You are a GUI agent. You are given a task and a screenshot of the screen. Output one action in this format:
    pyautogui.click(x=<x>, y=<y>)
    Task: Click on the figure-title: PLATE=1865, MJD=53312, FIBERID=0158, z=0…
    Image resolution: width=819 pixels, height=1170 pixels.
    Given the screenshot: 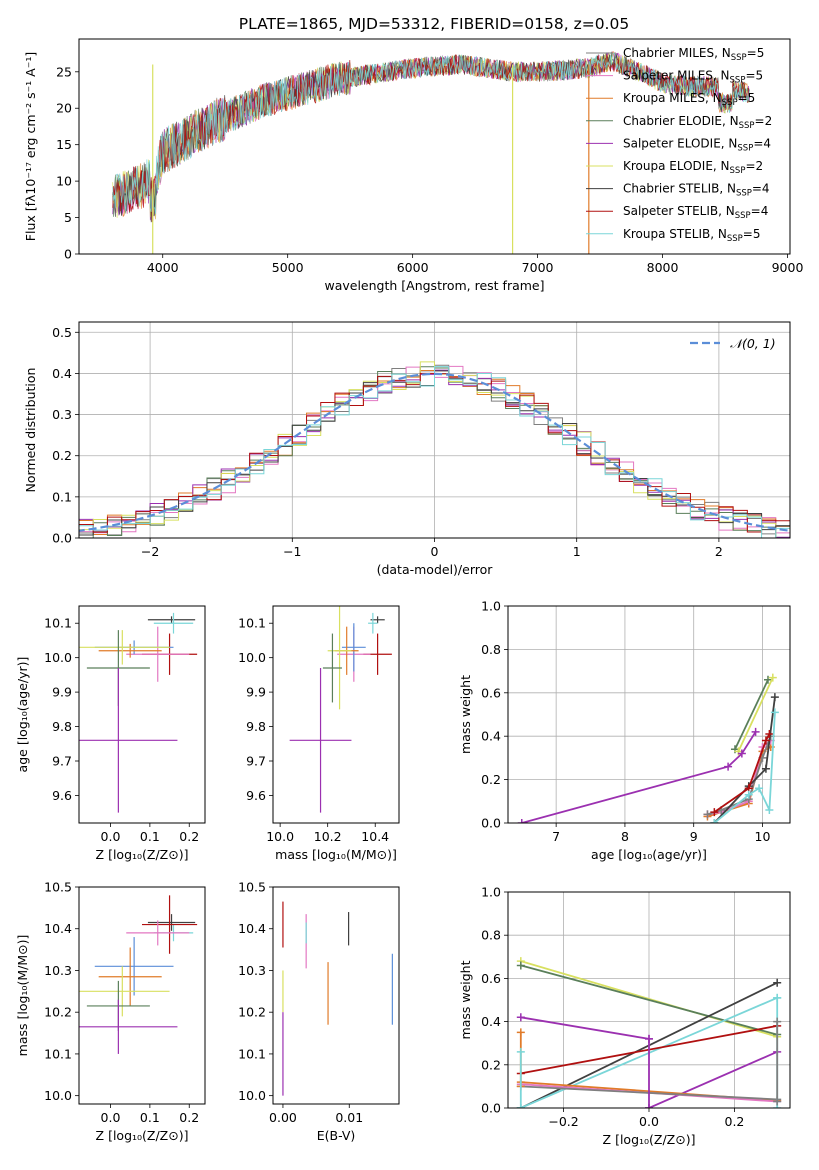 What is the action you would take?
    pyautogui.click(x=434, y=24)
    